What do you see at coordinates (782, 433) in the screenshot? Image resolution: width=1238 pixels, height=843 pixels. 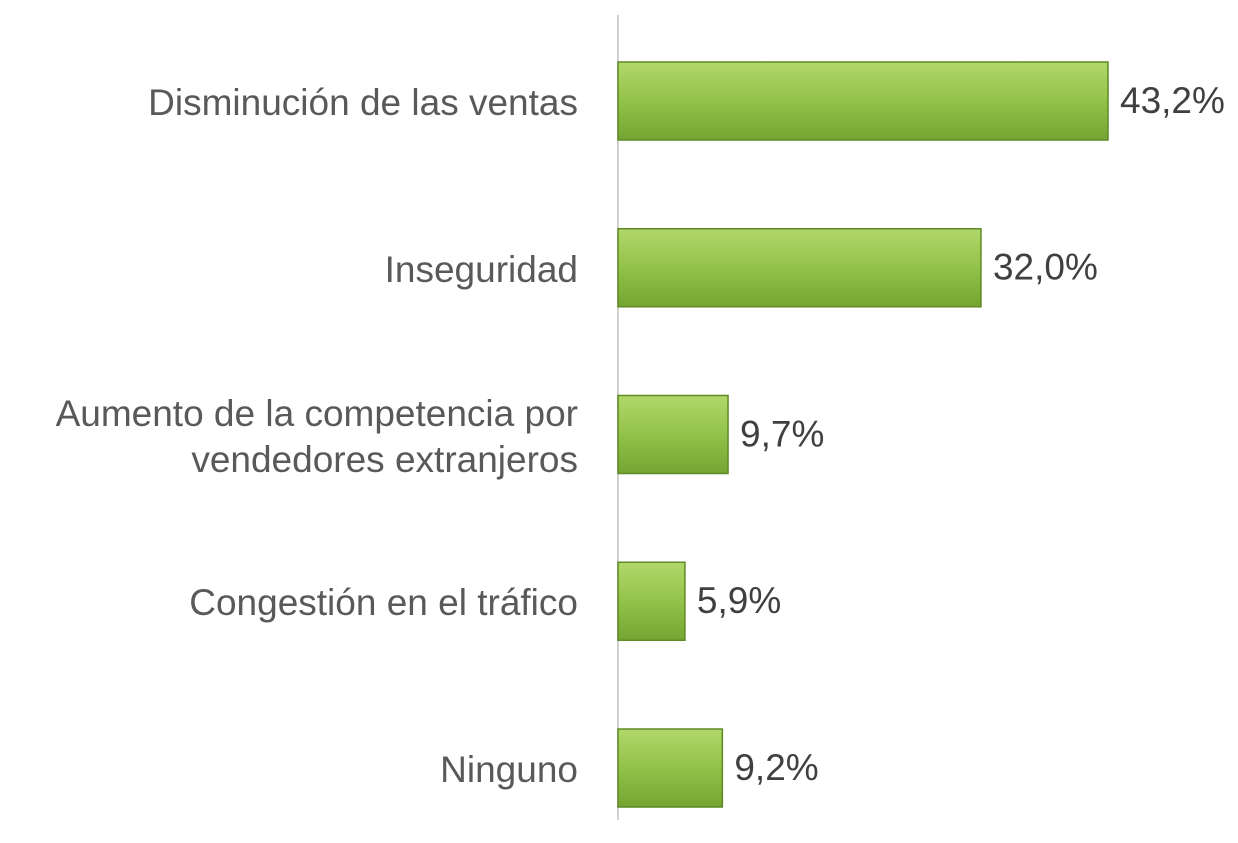 I see `data-label: 9,7%` at bounding box center [782, 433].